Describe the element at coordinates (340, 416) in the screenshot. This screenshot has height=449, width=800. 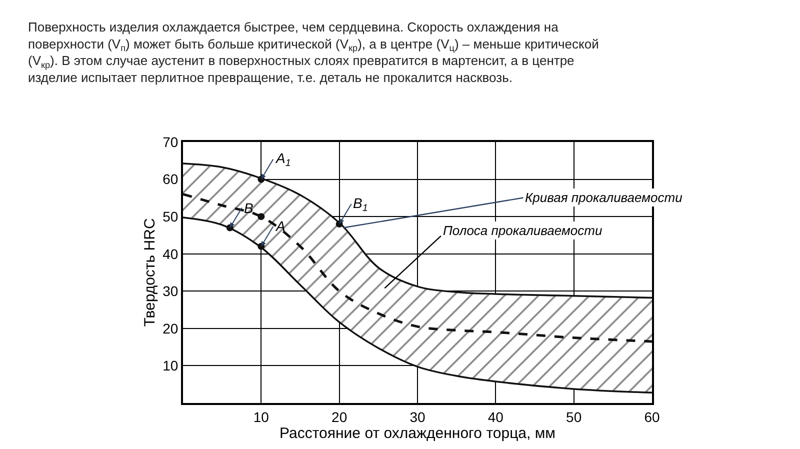
I see `x-tick-label: 20` at that location.